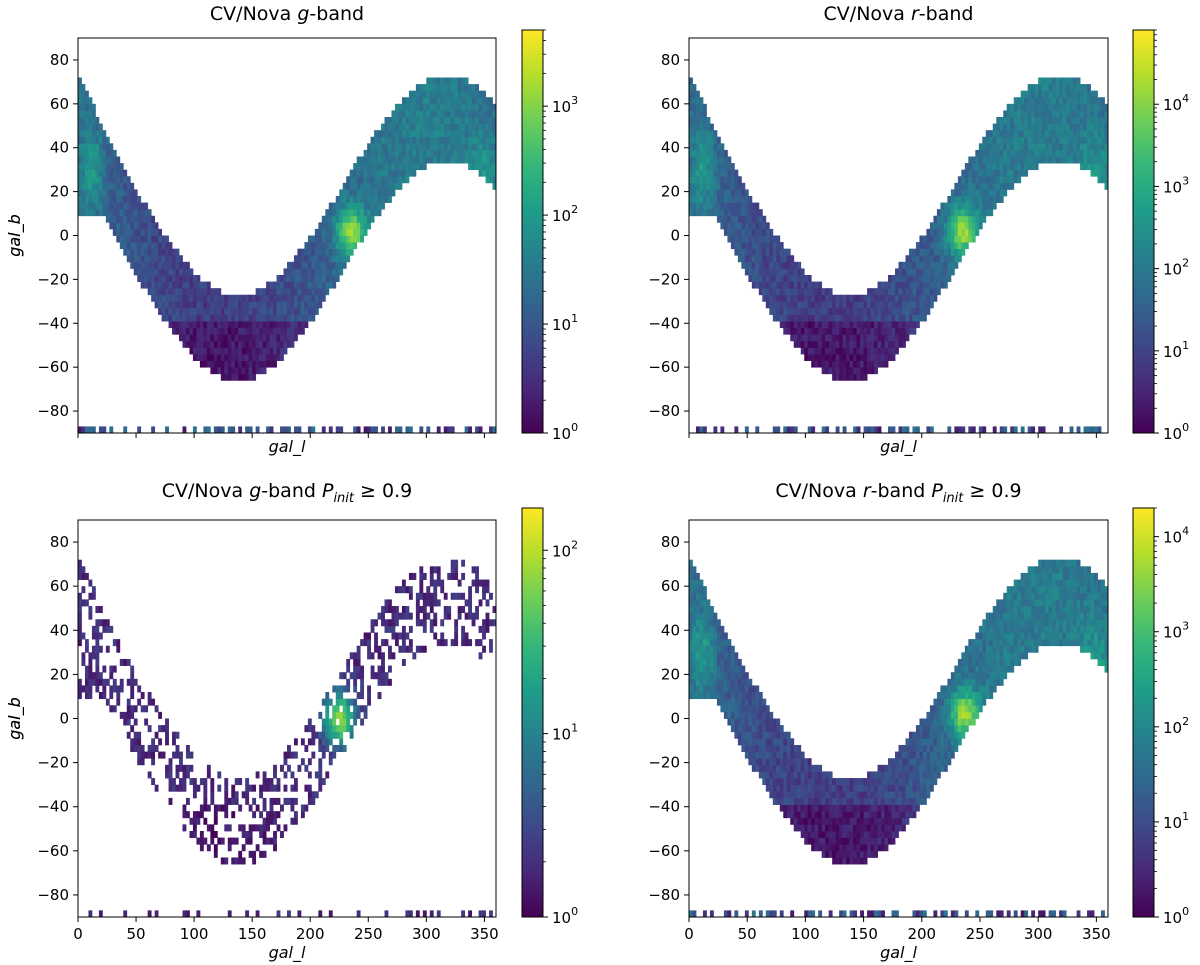 Image resolution: width=1200 pixels, height=965 pixels. I want to click on y-tick-label: −40, so click(664, 323).